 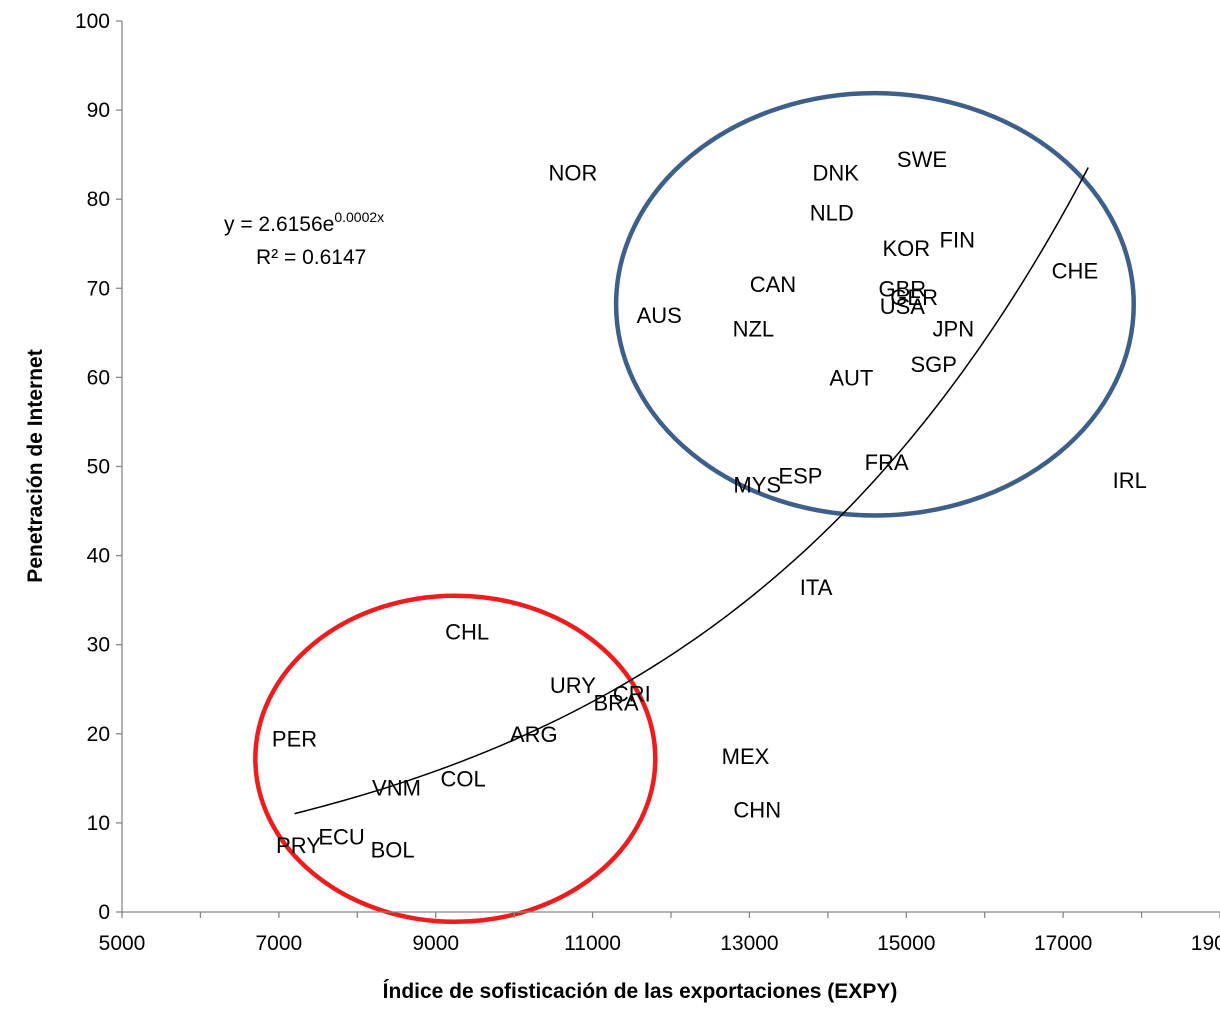 What do you see at coordinates (903, 306) in the screenshot?
I see `data-point-usa: USA` at bounding box center [903, 306].